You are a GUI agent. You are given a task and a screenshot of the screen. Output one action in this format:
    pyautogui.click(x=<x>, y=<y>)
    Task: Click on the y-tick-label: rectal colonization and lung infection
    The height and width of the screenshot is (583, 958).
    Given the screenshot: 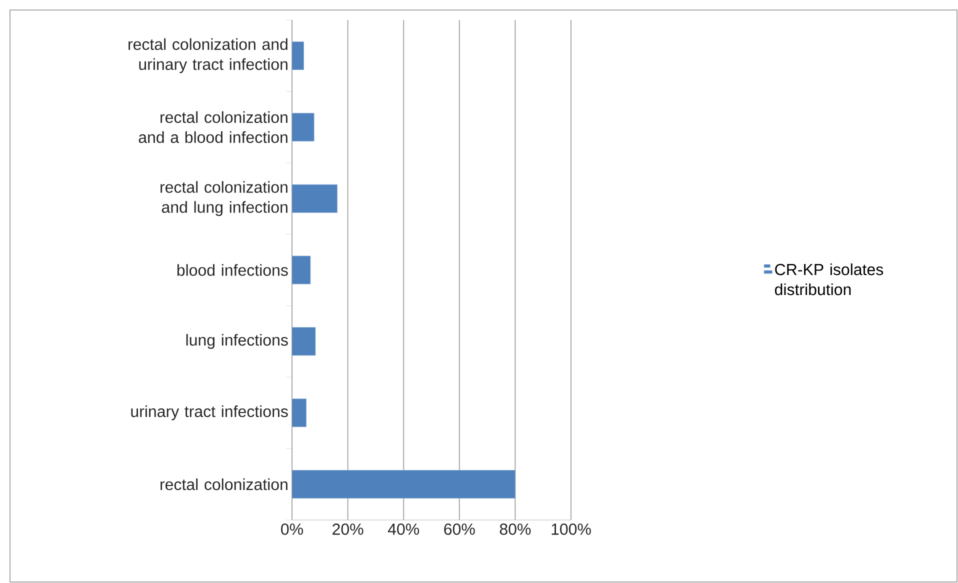 What is the action you would take?
    pyautogui.click(x=224, y=198)
    